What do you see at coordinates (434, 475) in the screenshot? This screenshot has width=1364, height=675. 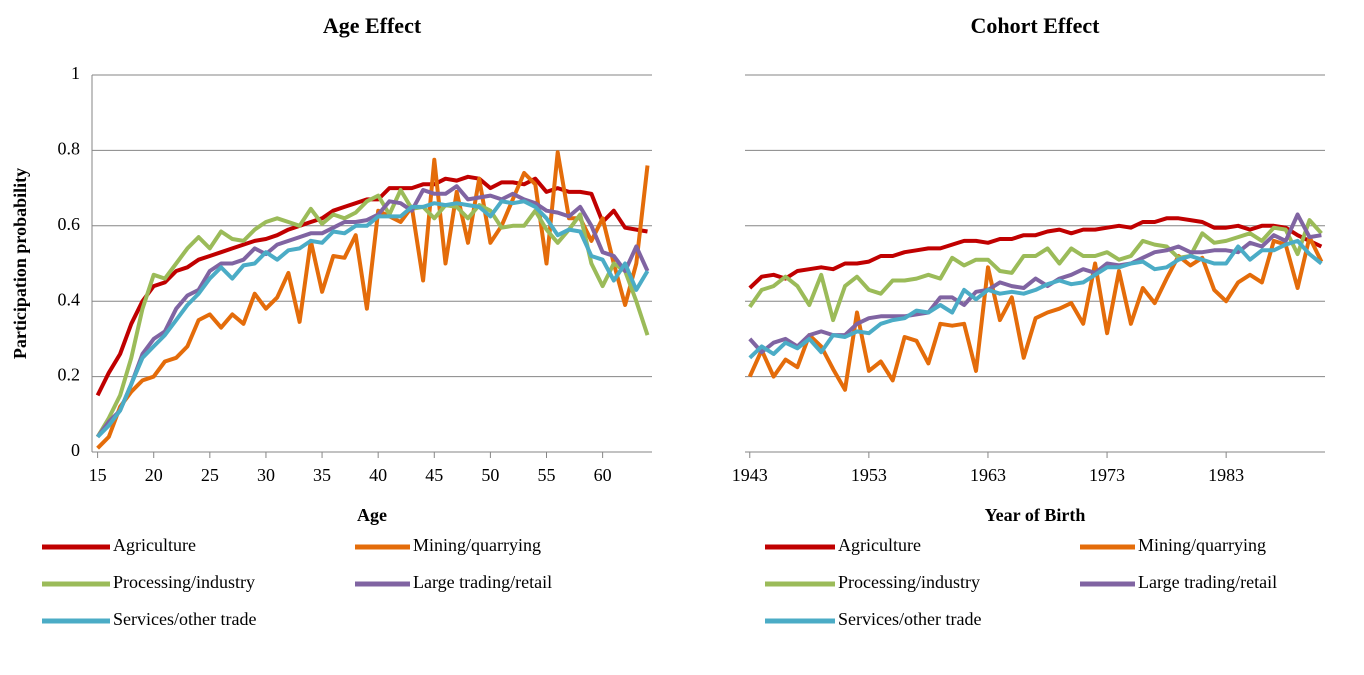 I see `x-tick-label: 45` at bounding box center [434, 475].